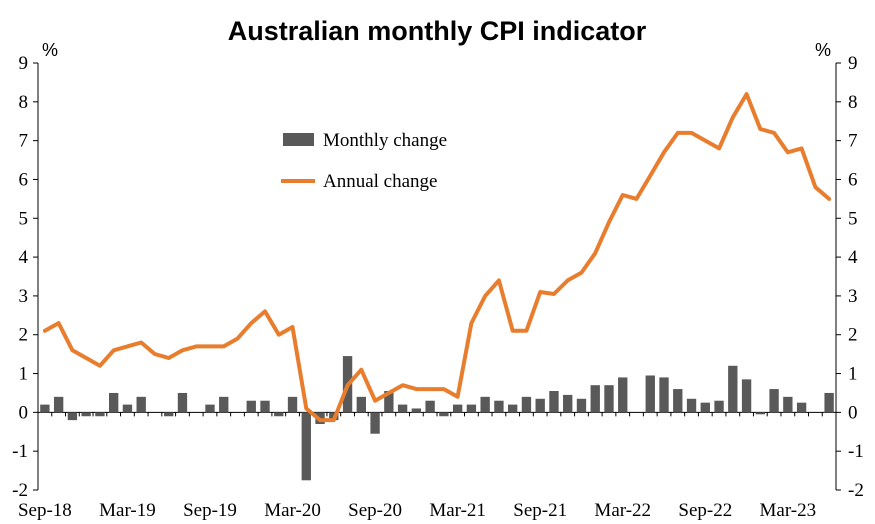 This screenshot has height=524, width=875. What do you see at coordinates (24, 335) in the screenshot?
I see `left-y-tick-label: 2` at bounding box center [24, 335].